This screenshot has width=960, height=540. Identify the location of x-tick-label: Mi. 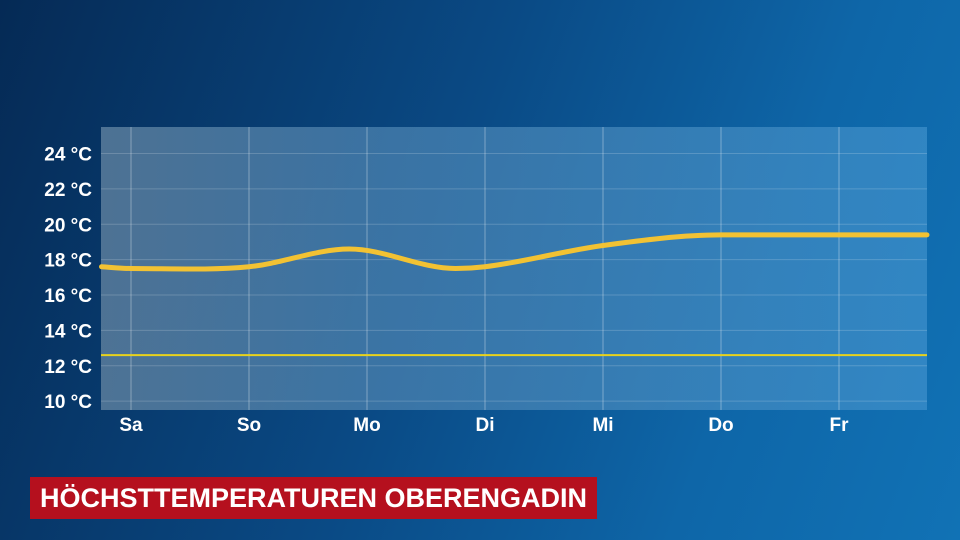
(602, 425).